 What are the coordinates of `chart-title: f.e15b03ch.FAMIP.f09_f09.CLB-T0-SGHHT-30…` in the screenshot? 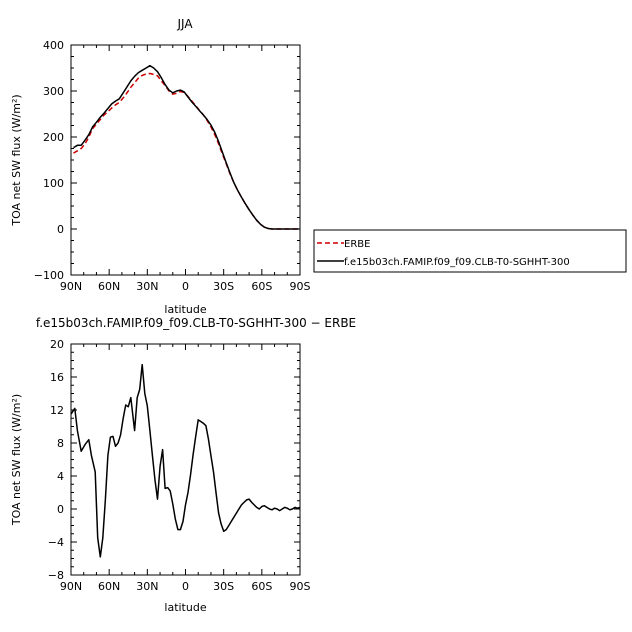 It's located at (196, 323).